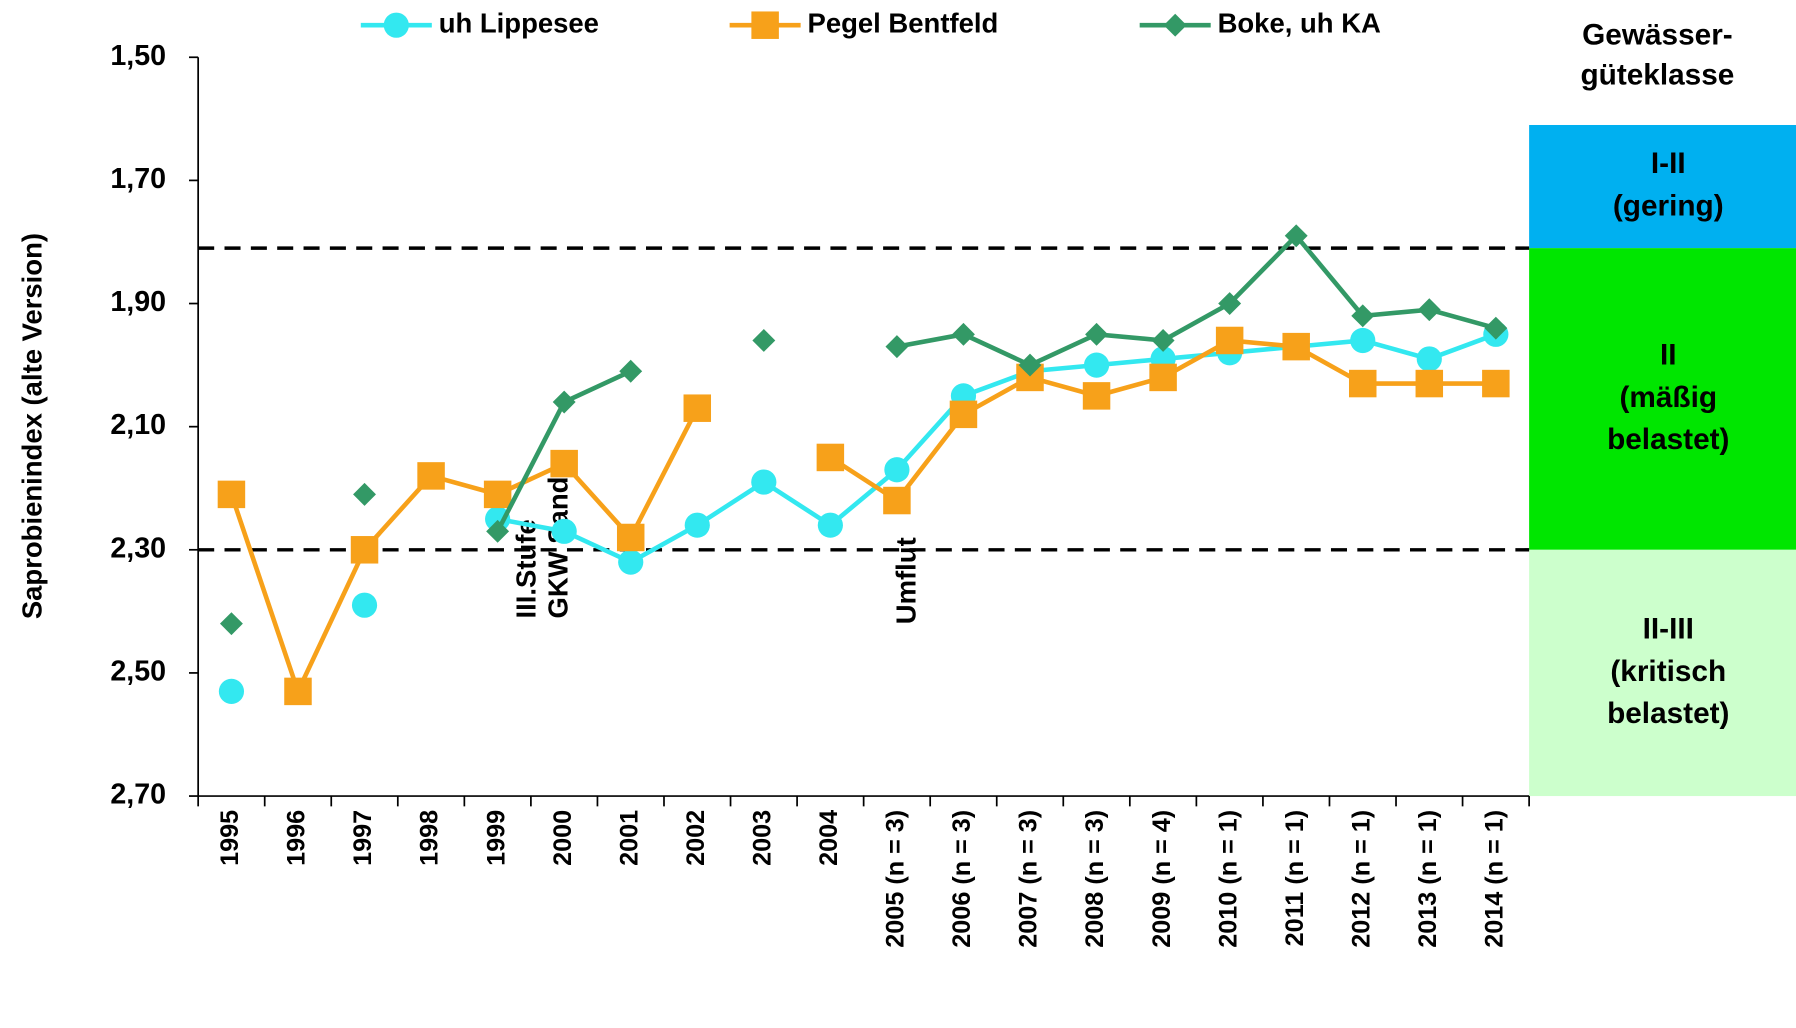 The width and height of the screenshot is (1796, 1028). I want to click on x-tick-label: 1997, so click(363, 838).